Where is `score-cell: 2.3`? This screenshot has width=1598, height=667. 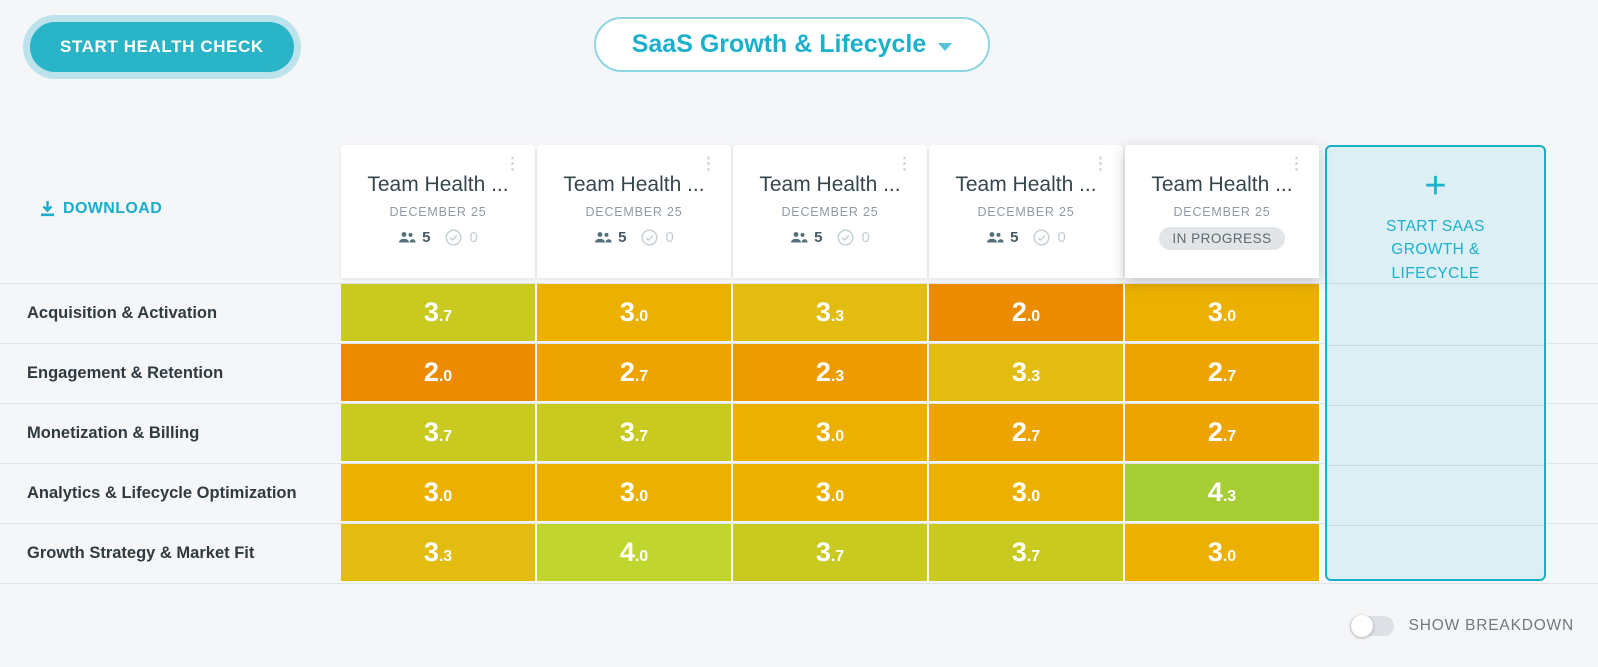
score-cell: 2.3 is located at coordinates (830, 372).